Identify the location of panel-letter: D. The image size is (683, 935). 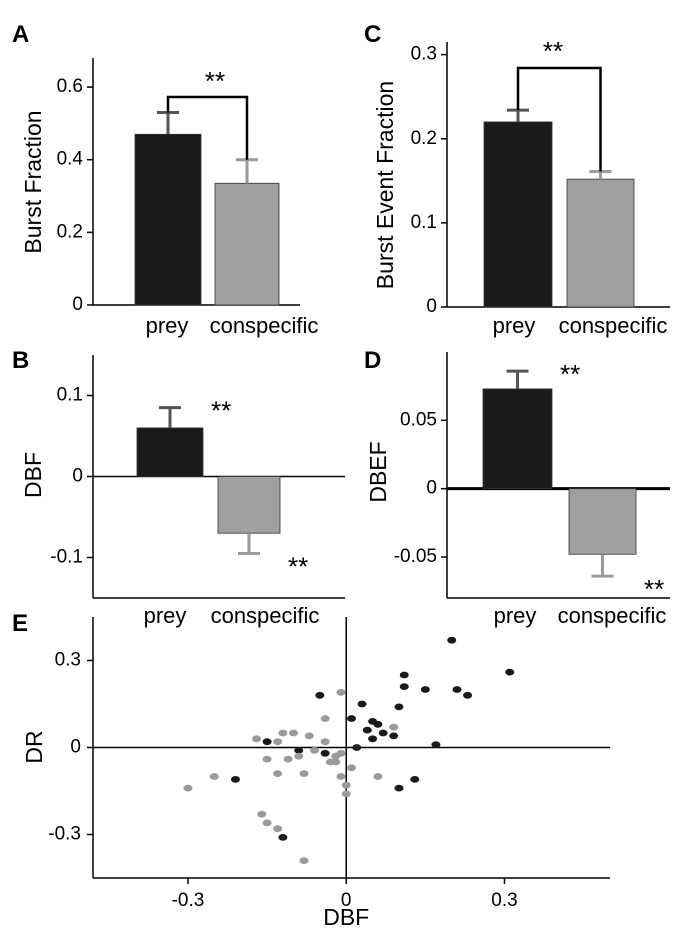
(372, 360).